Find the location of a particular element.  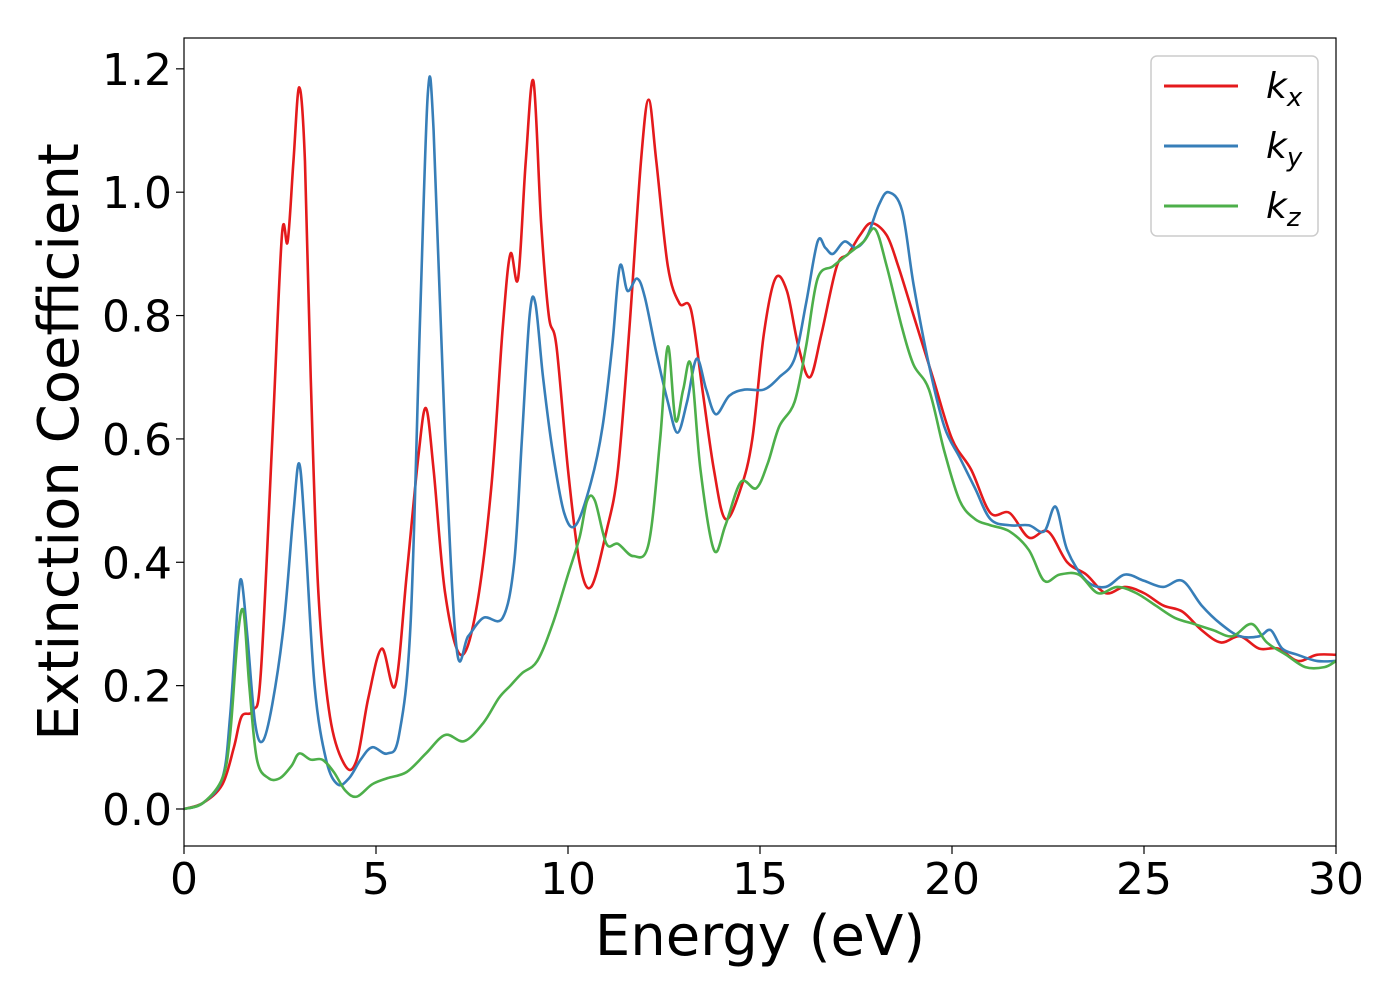

legend-label-z: kz is located at coordinates (1284, 209).